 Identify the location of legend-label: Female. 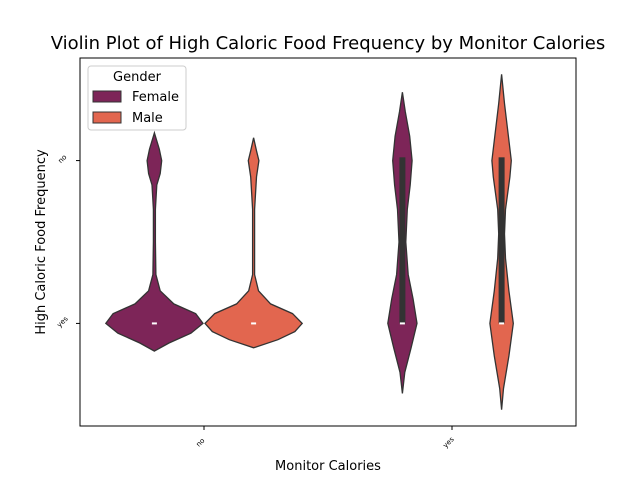
(155, 97).